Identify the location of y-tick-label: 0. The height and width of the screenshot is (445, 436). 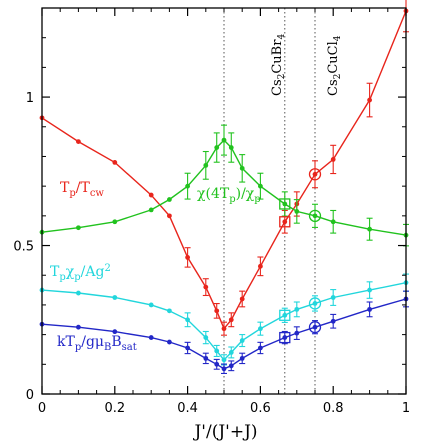
(30, 395).